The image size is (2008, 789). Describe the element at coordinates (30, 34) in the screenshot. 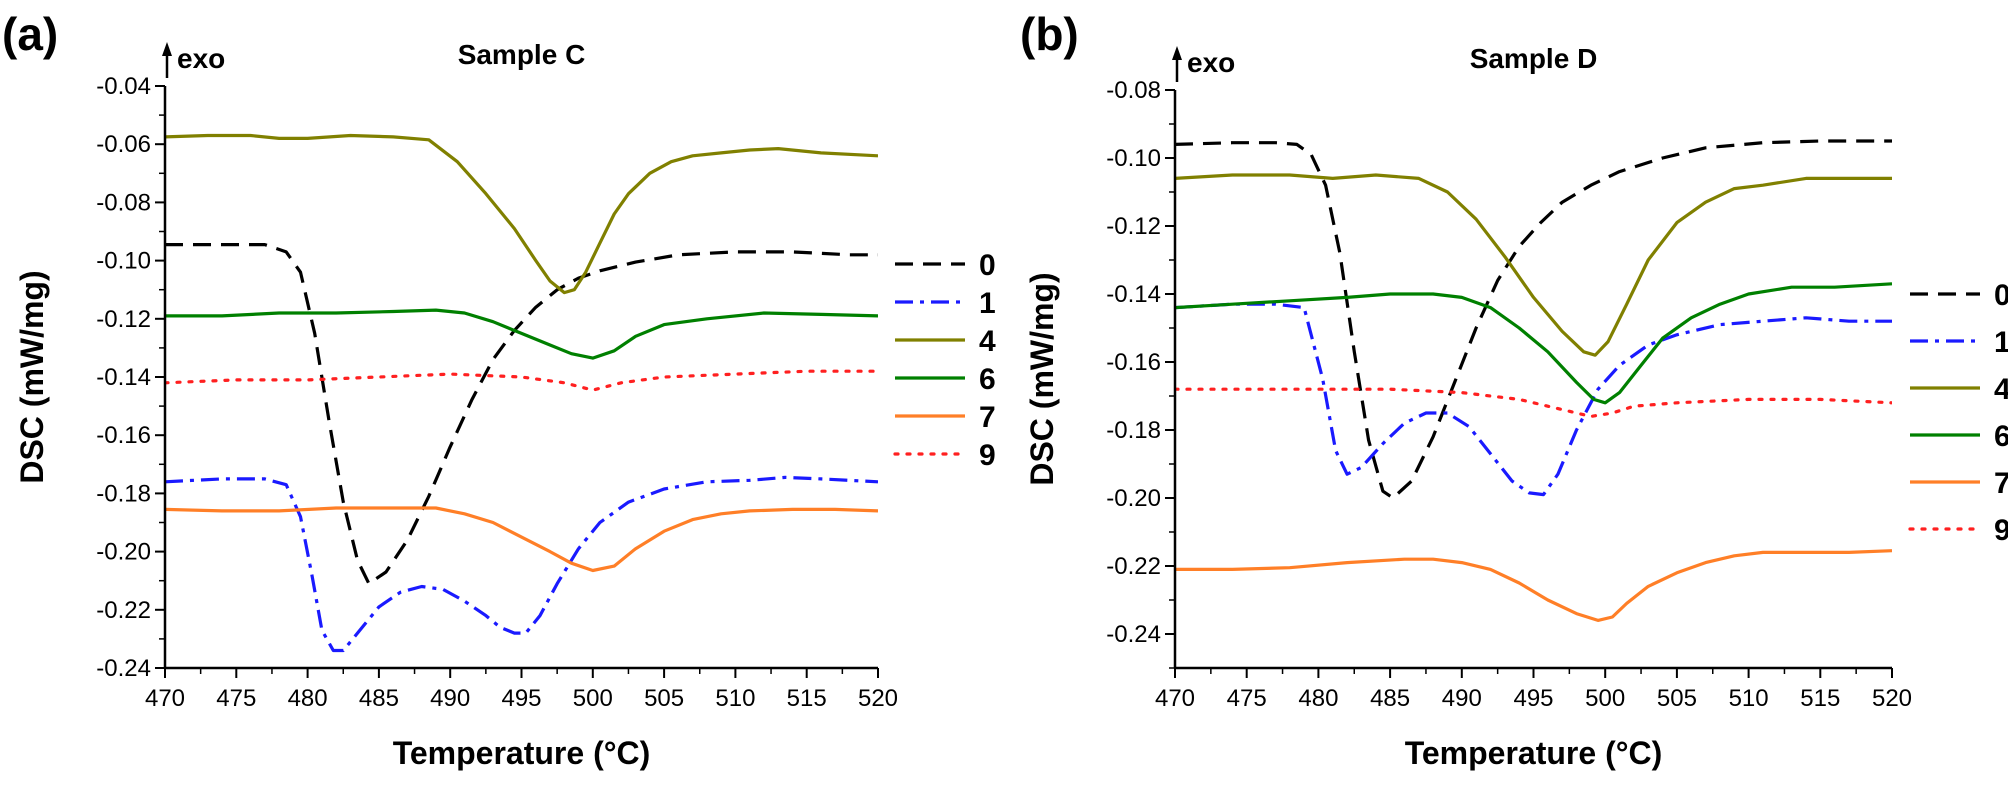

I see `panel-label: (a)` at that location.